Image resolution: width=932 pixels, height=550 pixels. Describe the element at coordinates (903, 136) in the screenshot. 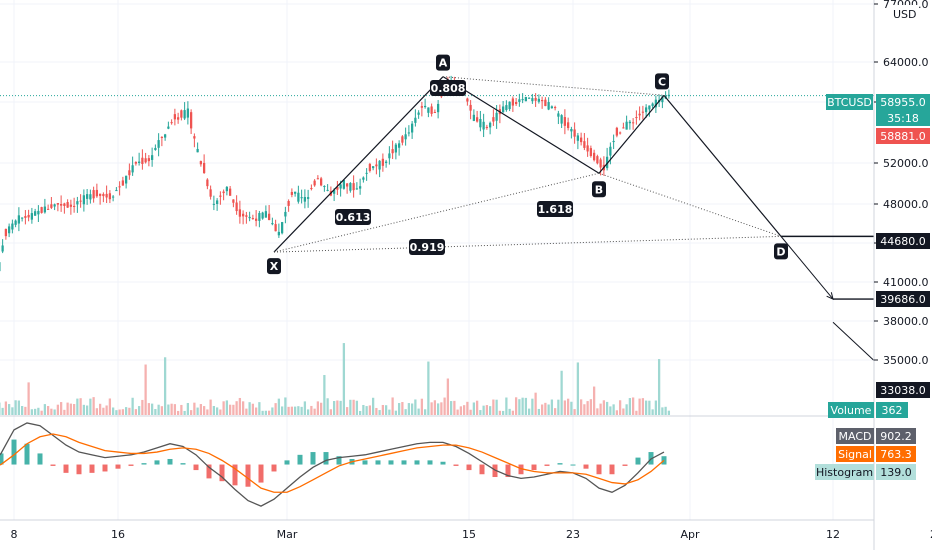

I see `previous-price-badge-bg` at that location.